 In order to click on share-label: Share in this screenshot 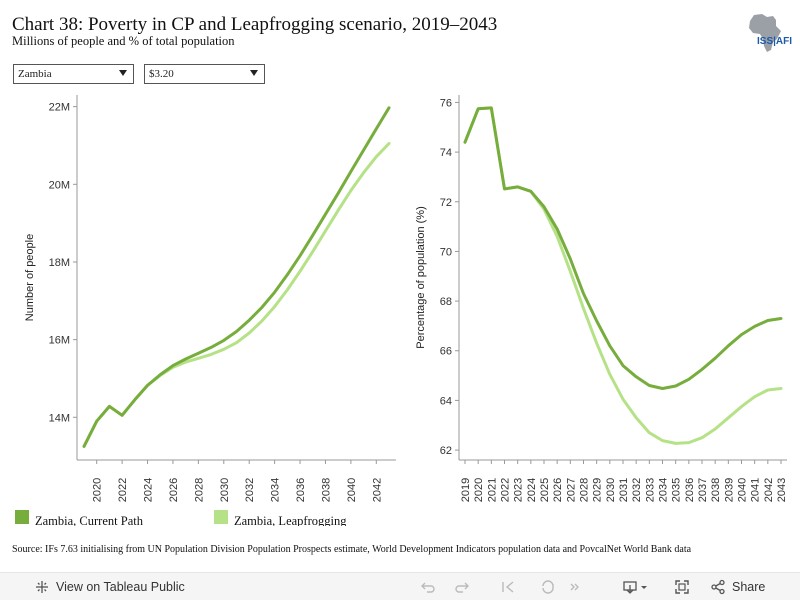, I will do `click(749, 587)`.